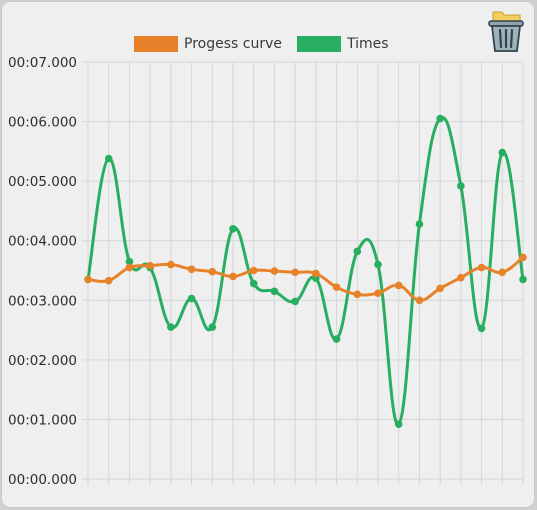 Image resolution: width=537 pixels, height=510 pixels. I want to click on y-tick-label: 00:03.000, so click(42, 301).